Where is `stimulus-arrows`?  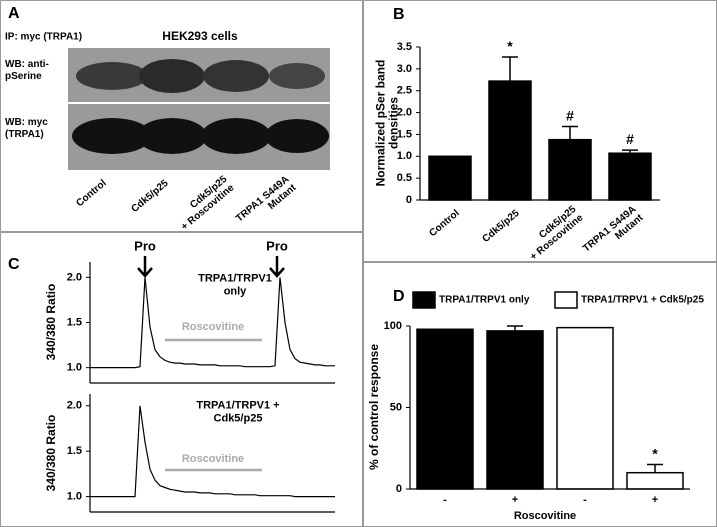 stimulus-arrows is located at coordinates (211, 267).